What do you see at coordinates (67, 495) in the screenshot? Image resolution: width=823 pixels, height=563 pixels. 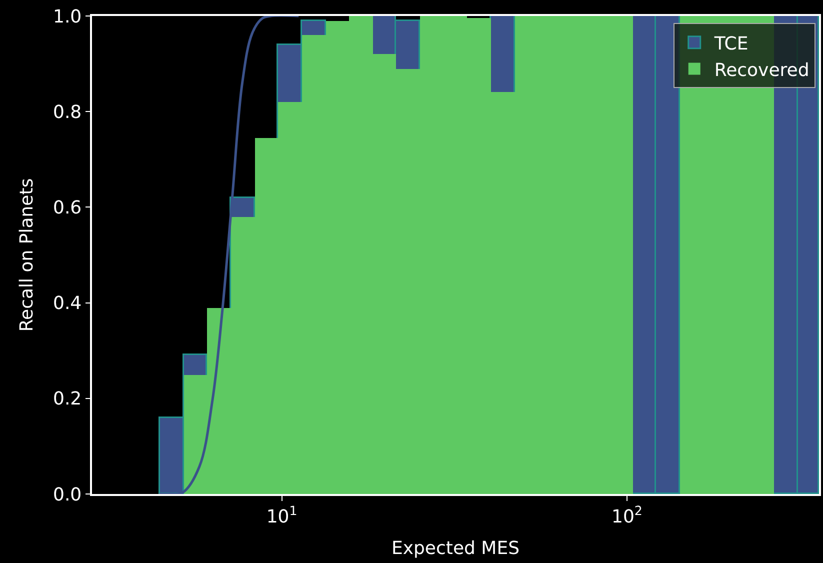 I see `y-tick-label: 0.0` at bounding box center [67, 495].